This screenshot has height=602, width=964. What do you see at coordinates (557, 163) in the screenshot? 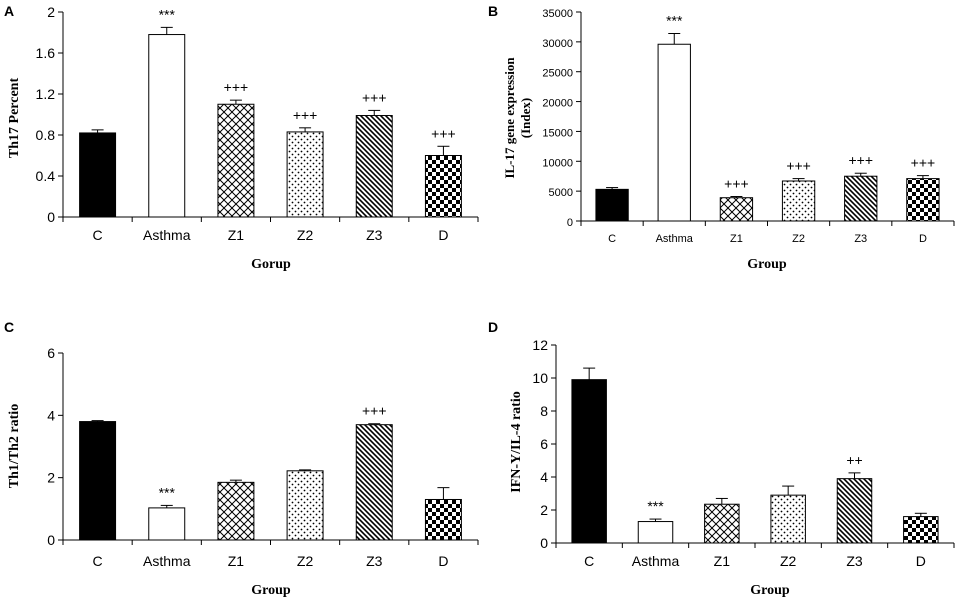
I see `panel-b-y-tick-label: 10000` at bounding box center [557, 163].